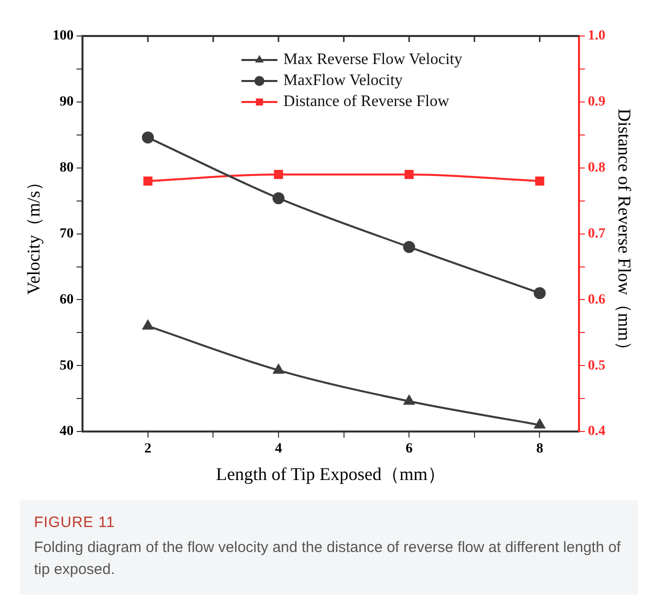  I want to click on legend-label: Distance of Reverse Flow, so click(366, 101).